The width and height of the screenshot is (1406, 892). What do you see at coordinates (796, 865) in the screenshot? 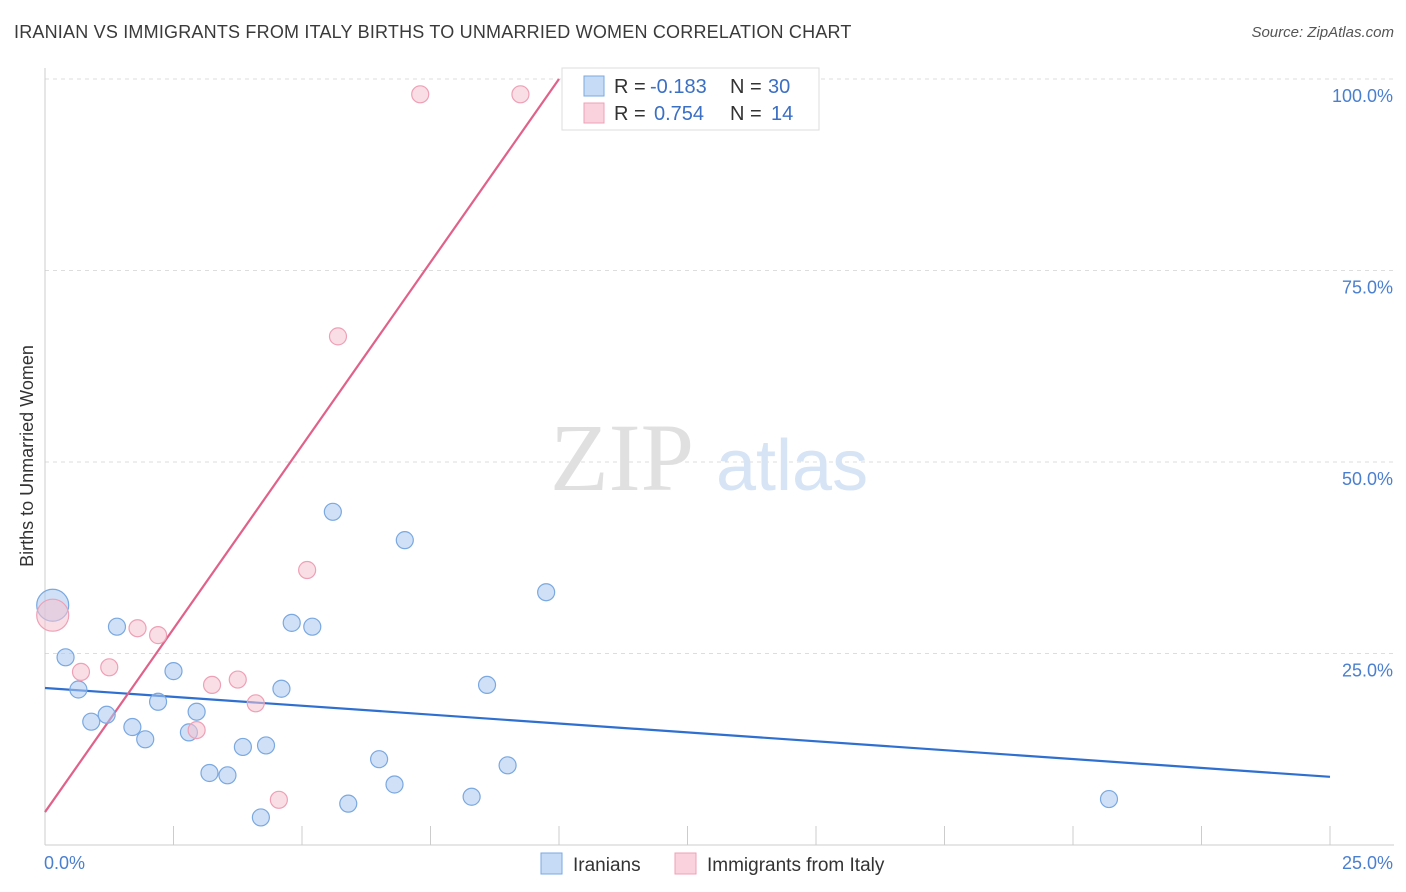
I see `bottom-legend-label-italy: Immigrants from Italy` at bounding box center [796, 865].